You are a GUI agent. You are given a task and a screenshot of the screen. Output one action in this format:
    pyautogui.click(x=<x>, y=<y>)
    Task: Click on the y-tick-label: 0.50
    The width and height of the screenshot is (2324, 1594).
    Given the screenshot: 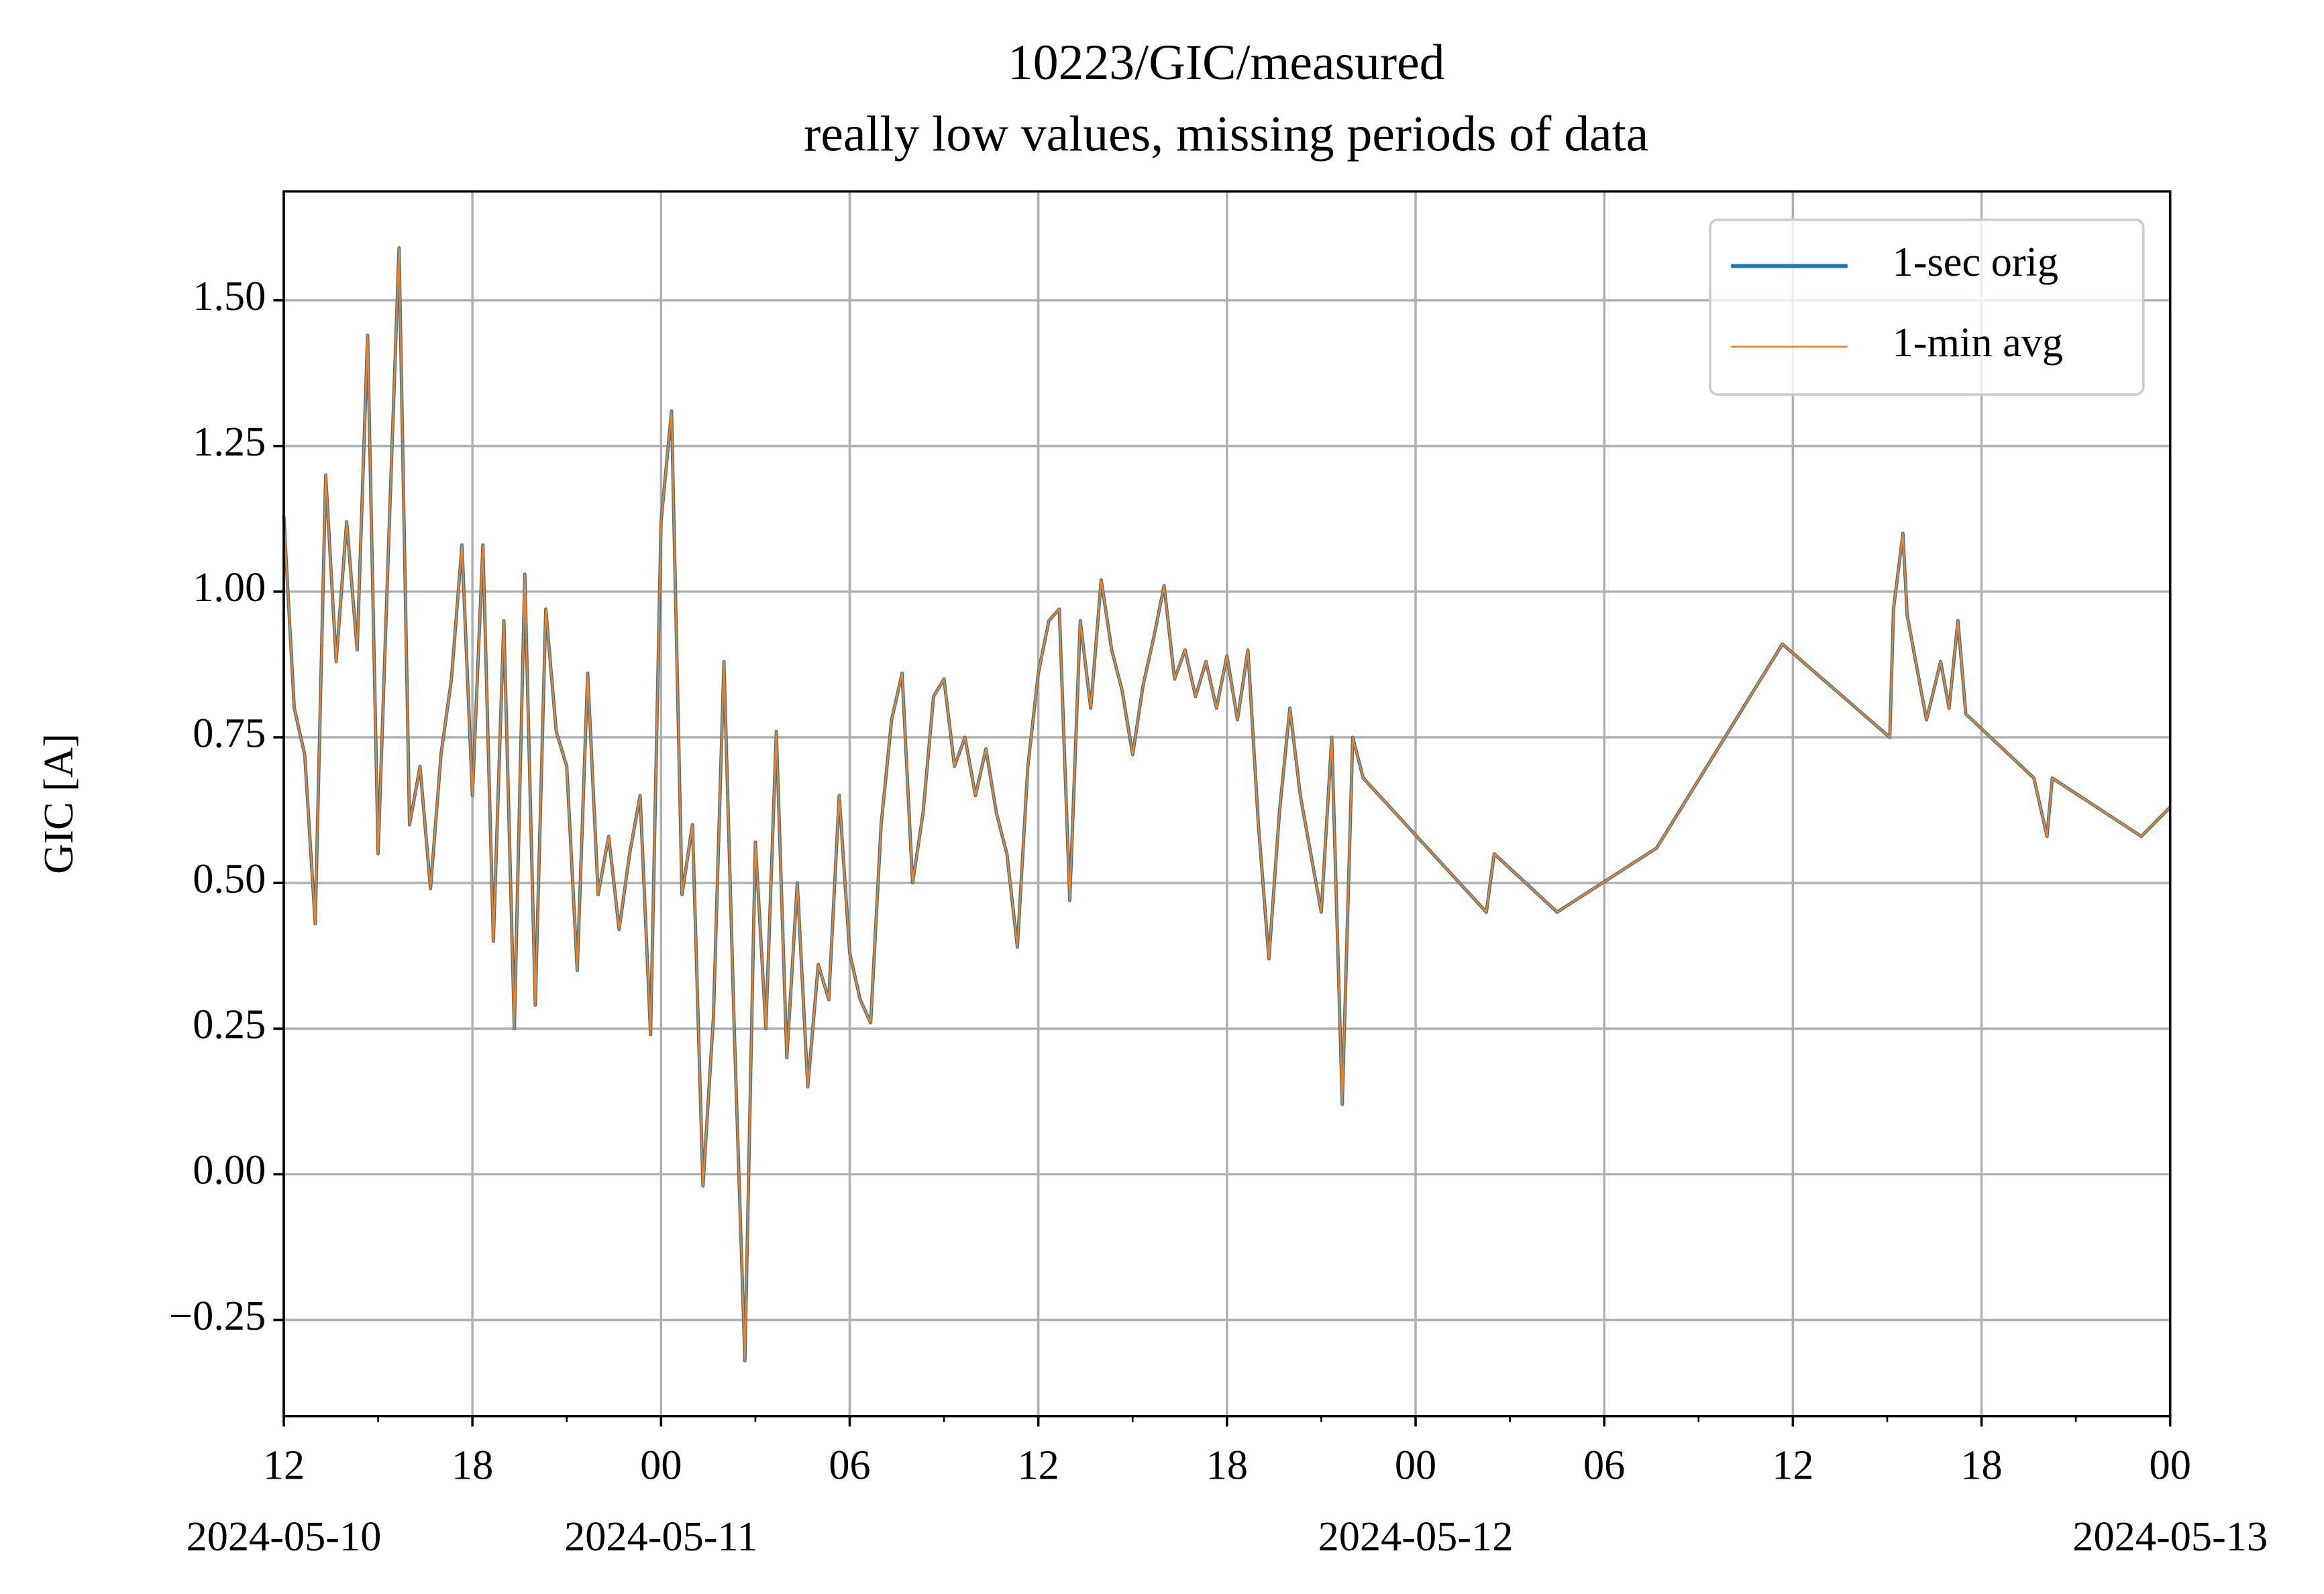 What is the action you would take?
    pyautogui.click(x=229, y=878)
    